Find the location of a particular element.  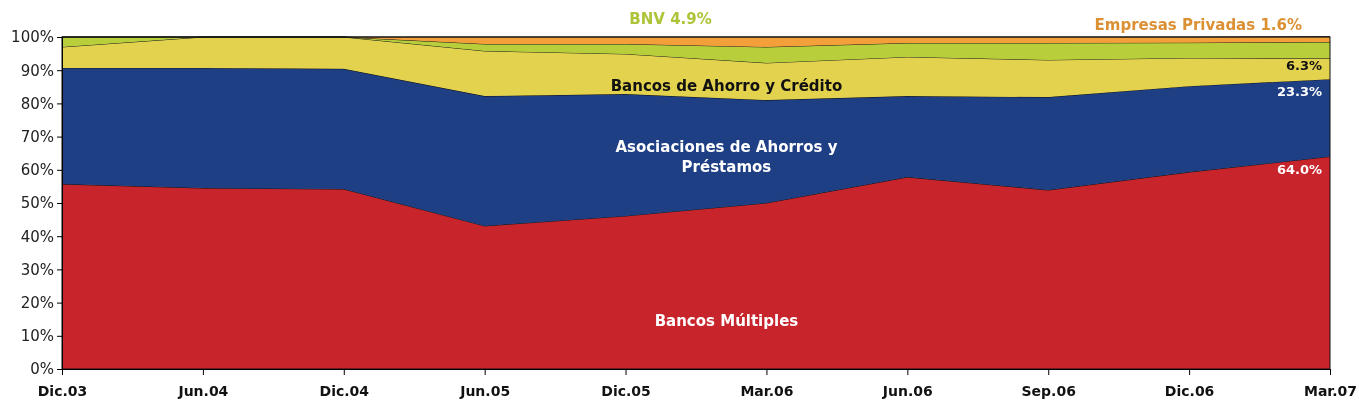

y-tick-label: 80% is located at coordinates (37, 103).